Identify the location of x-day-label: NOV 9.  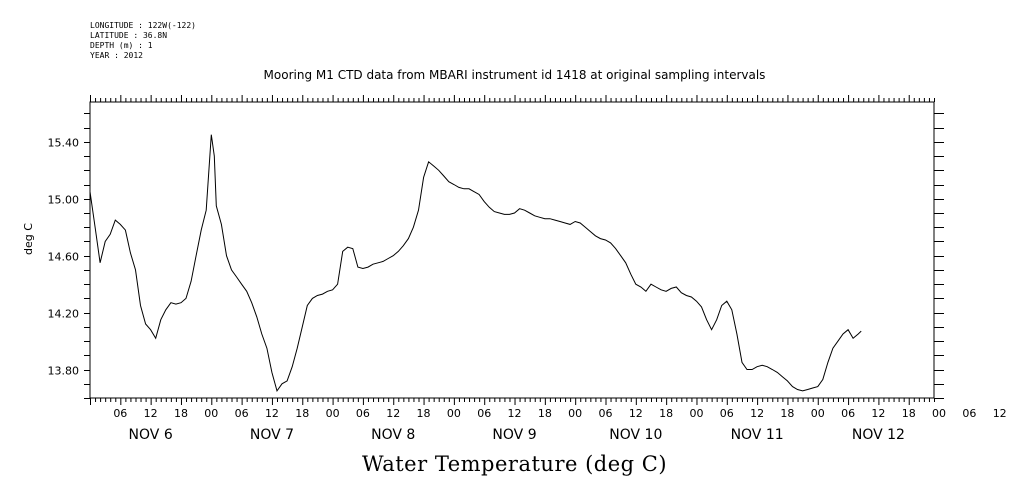
(514, 435).